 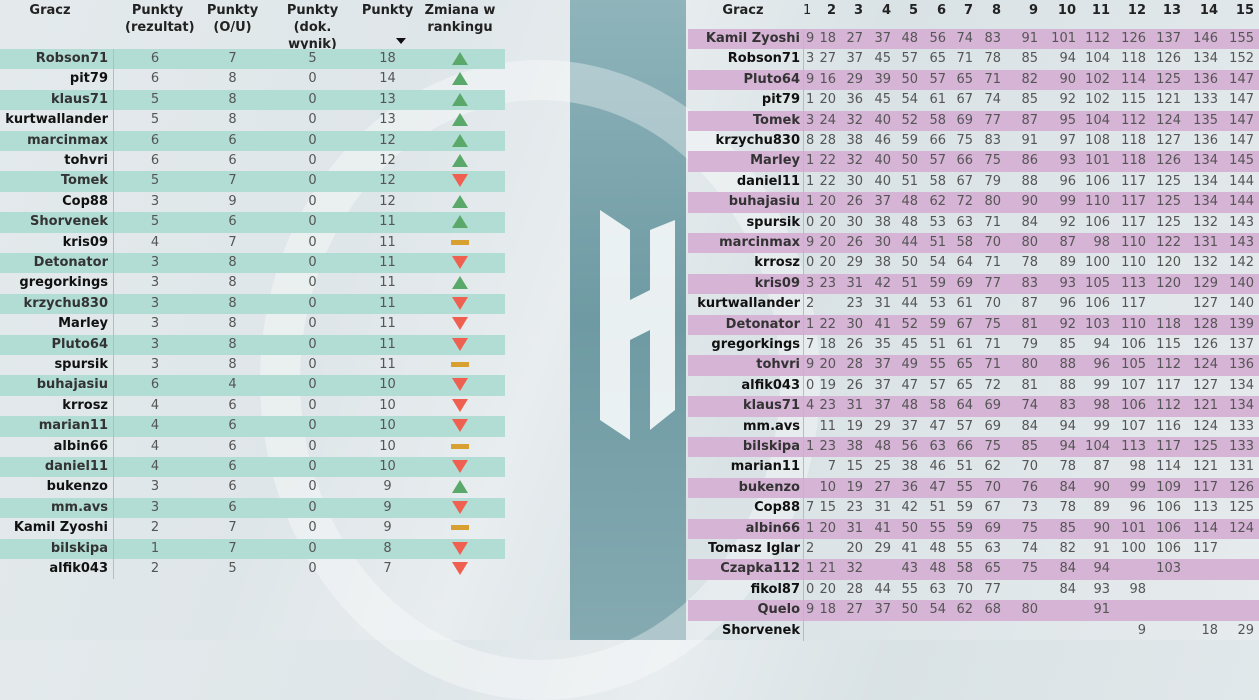 I want to click on table-row: tohvri 6 6 0 12, so click(x=252, y=161).